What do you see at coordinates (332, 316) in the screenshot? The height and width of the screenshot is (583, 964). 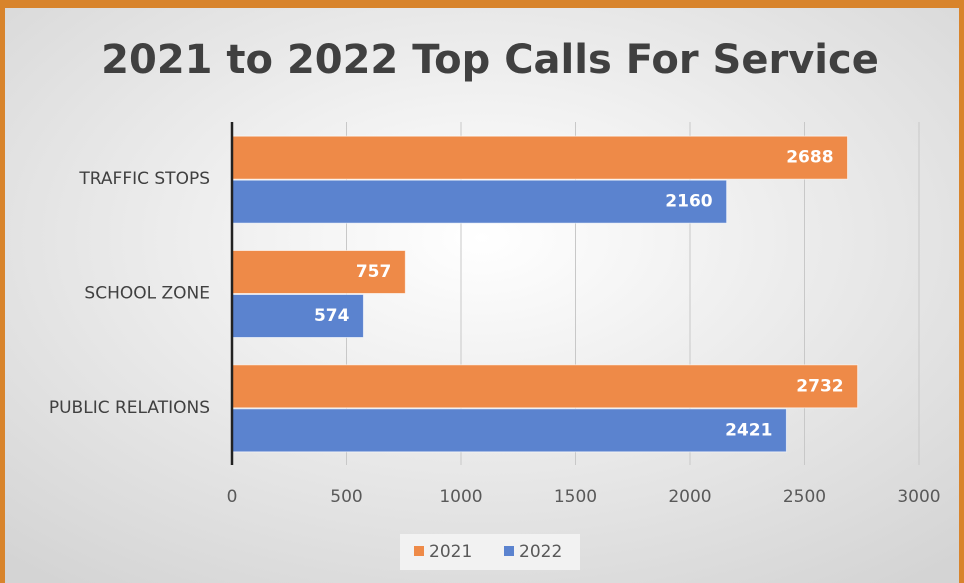 I see `data-label: 574` at bounding box center [332, 316].